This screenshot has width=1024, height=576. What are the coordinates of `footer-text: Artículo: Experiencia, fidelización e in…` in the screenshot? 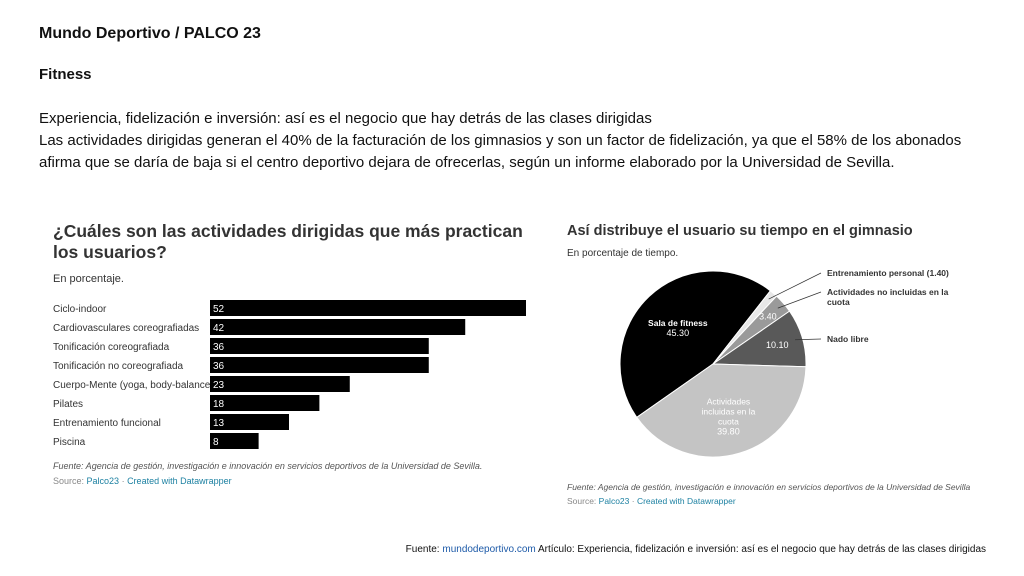 It's located at (760, 549).